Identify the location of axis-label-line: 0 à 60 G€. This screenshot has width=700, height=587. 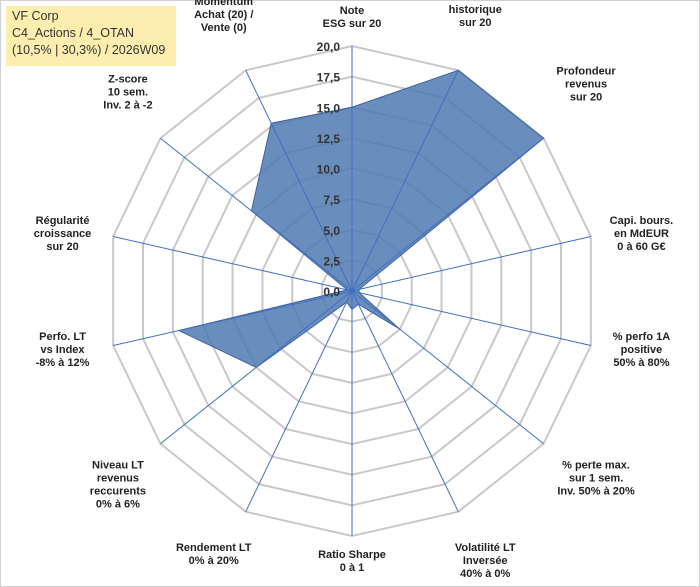
(641, 247).